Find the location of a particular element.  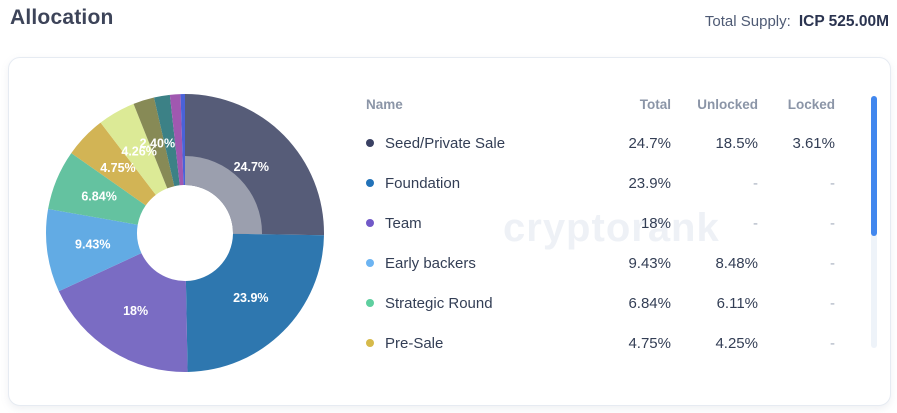

table-scrollbar-track is located at coordinates (874, 222).